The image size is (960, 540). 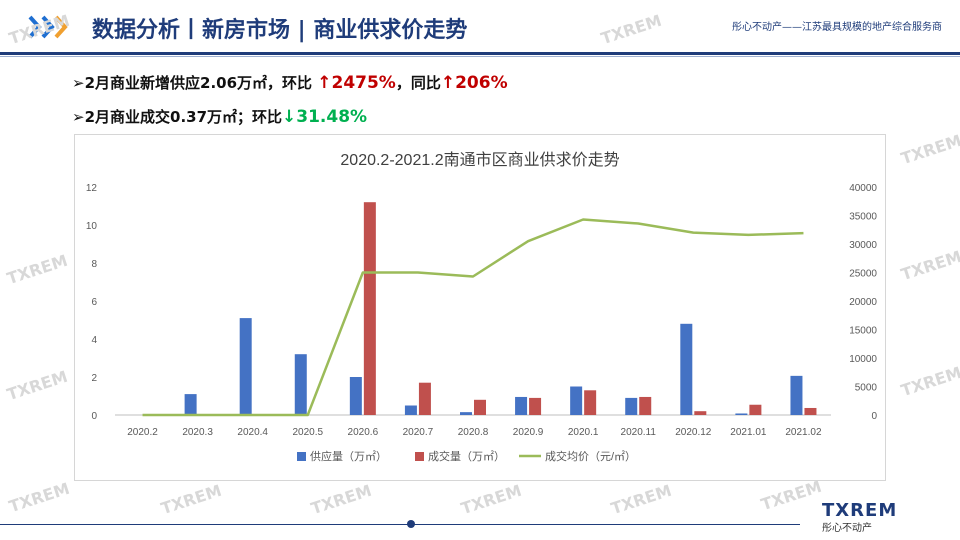 What do you see at coordinates (48, 27) in the screenshot?
I see `chevron-arrows-icon` at bounding box center [48, 27].